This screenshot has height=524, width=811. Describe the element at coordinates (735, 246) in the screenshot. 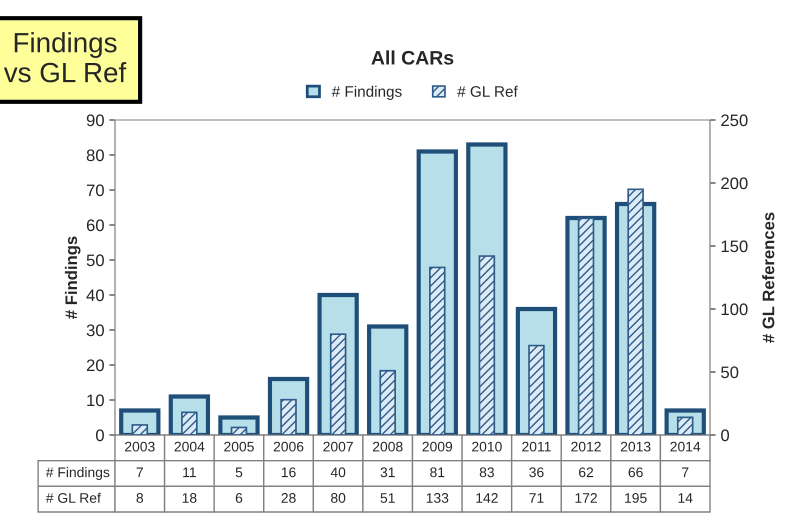

I see `y2-tick-label: 150` at that location.